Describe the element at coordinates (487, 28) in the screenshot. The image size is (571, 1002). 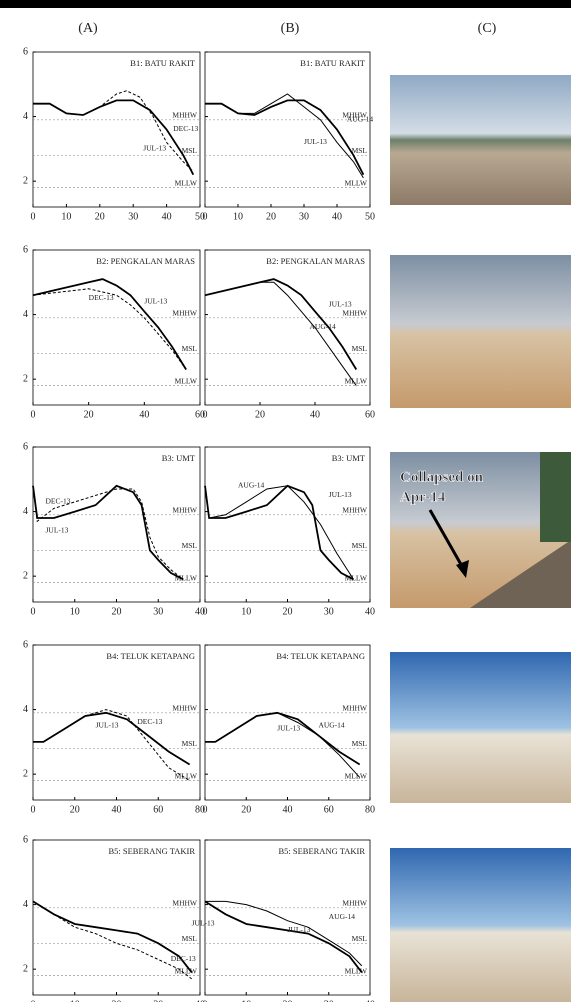
I see `column-header: (C)` at that location.